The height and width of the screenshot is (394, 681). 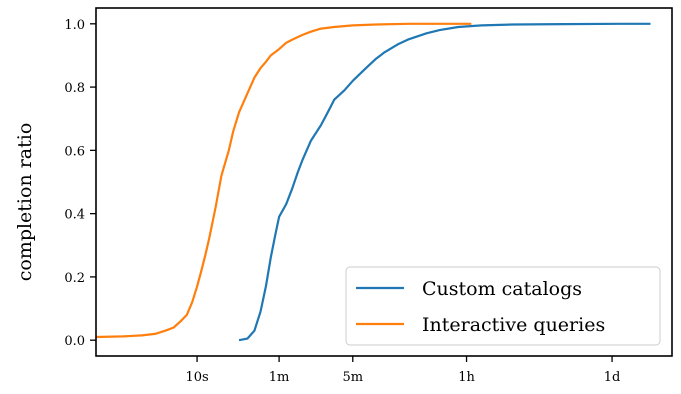 What do you see at coordinates (352, 377) in the screenshot?
I see `x-tick-label: 5m` at bounding box center [352, 377].